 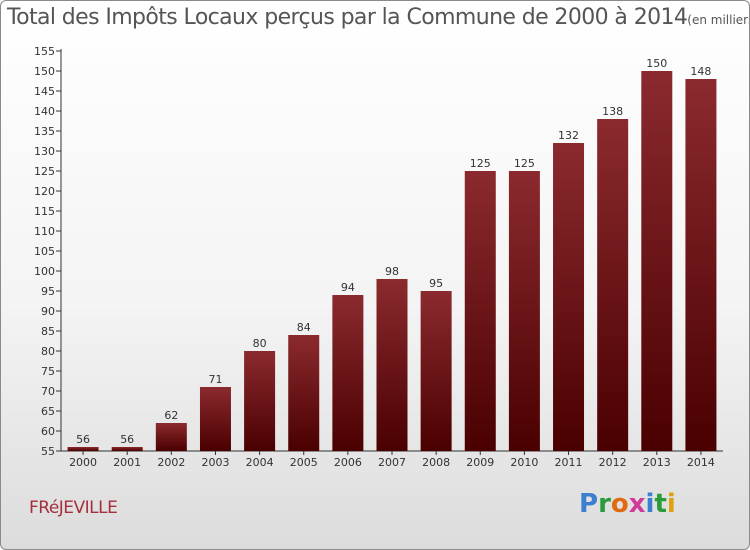 I want to click on x-tick-label: 2004, so click(x=260, y=462).